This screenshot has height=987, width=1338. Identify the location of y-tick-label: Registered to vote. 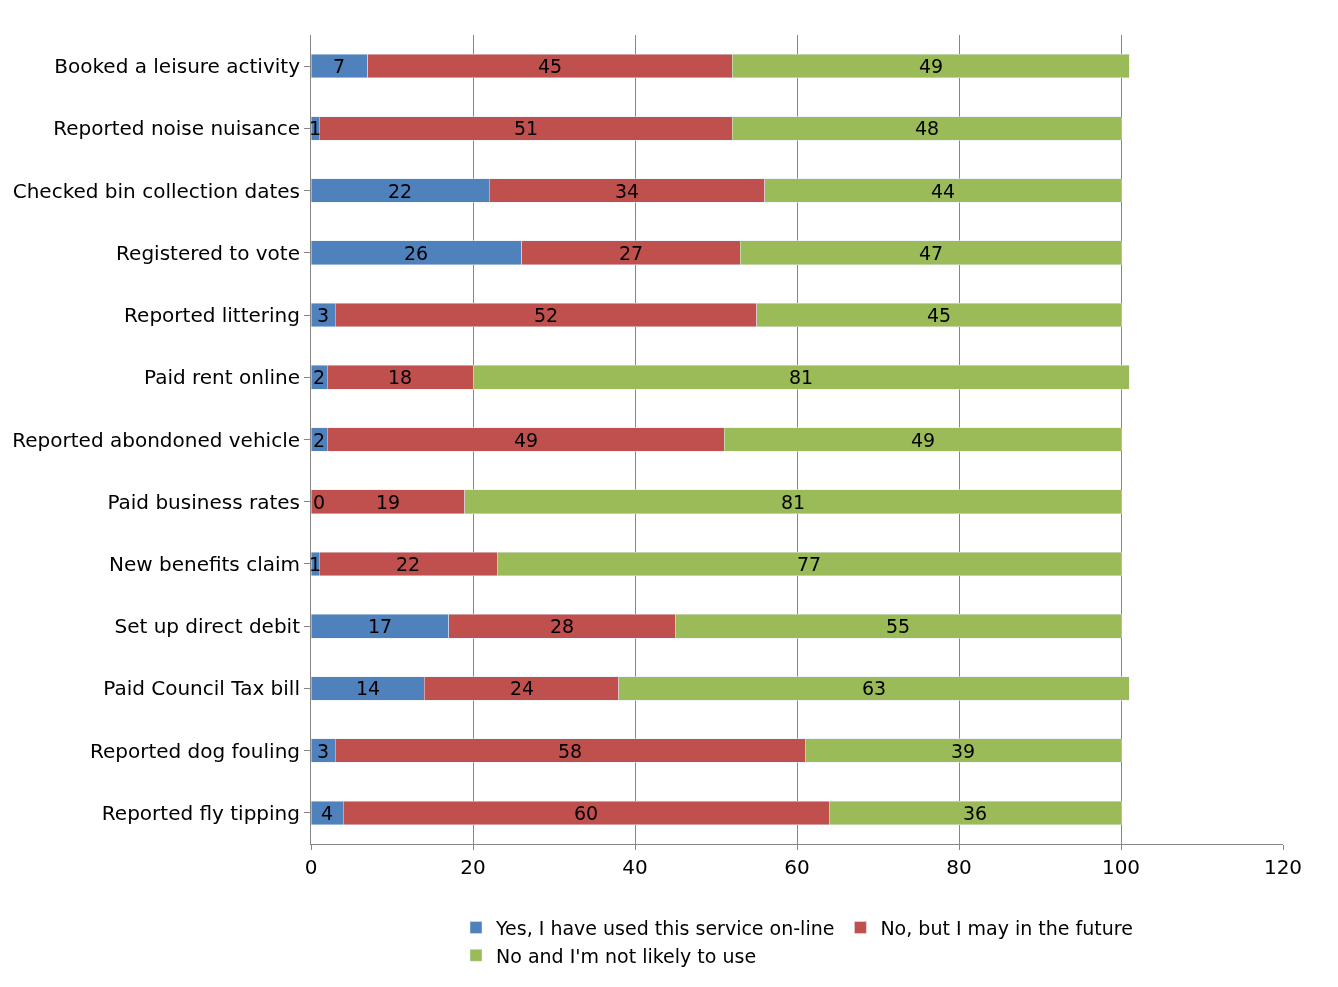
(208, 252).